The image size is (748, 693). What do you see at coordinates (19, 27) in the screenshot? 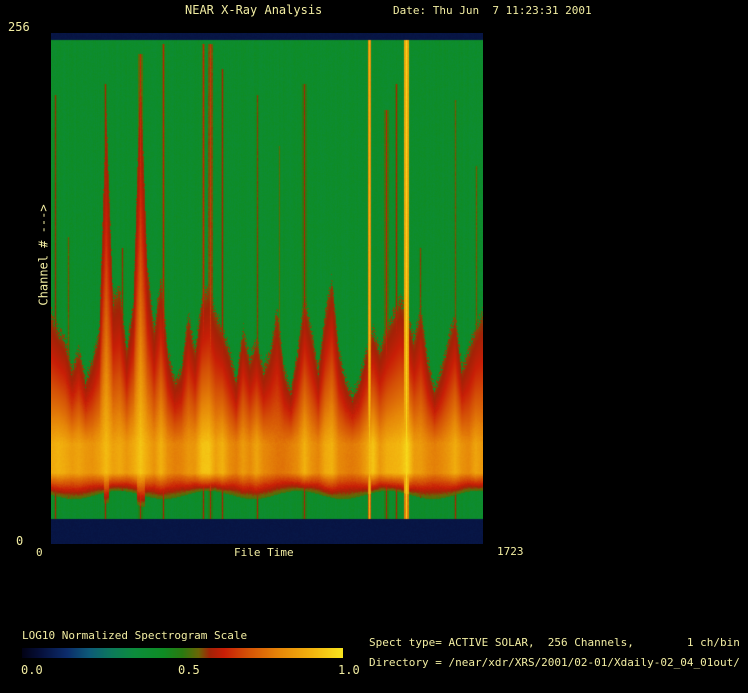
I see `y-axis-tick-max: 256` at bounding box center [19, 27].